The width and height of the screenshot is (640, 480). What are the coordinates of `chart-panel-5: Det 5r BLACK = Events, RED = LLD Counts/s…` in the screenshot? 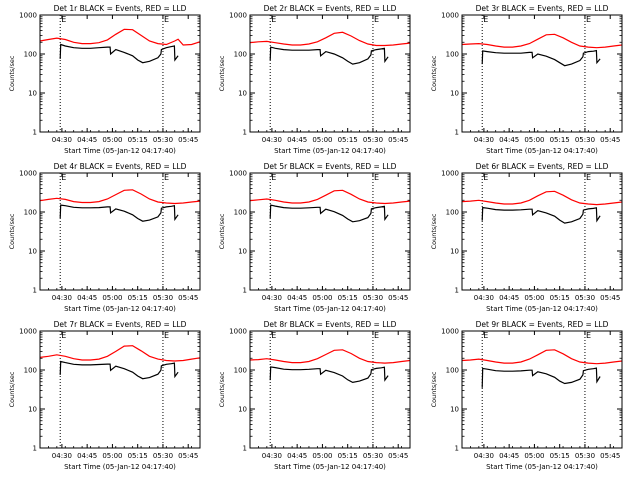 It's located at (314, 237).